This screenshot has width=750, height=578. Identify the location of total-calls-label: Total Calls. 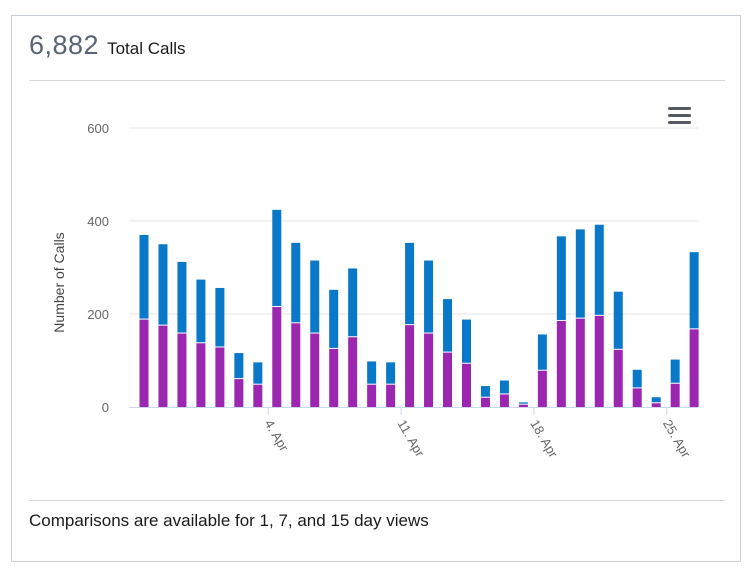
(146, 48).